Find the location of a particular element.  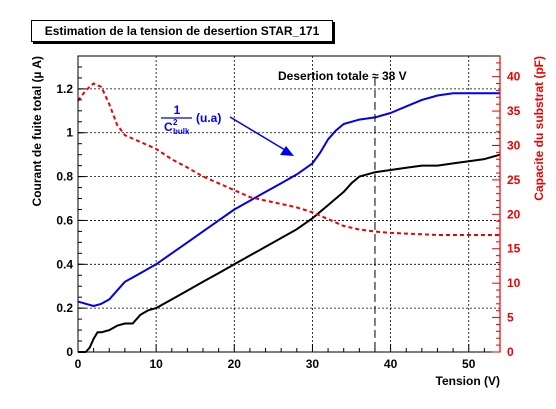

fraction-denominator: C is located at coordinates (168, 127).